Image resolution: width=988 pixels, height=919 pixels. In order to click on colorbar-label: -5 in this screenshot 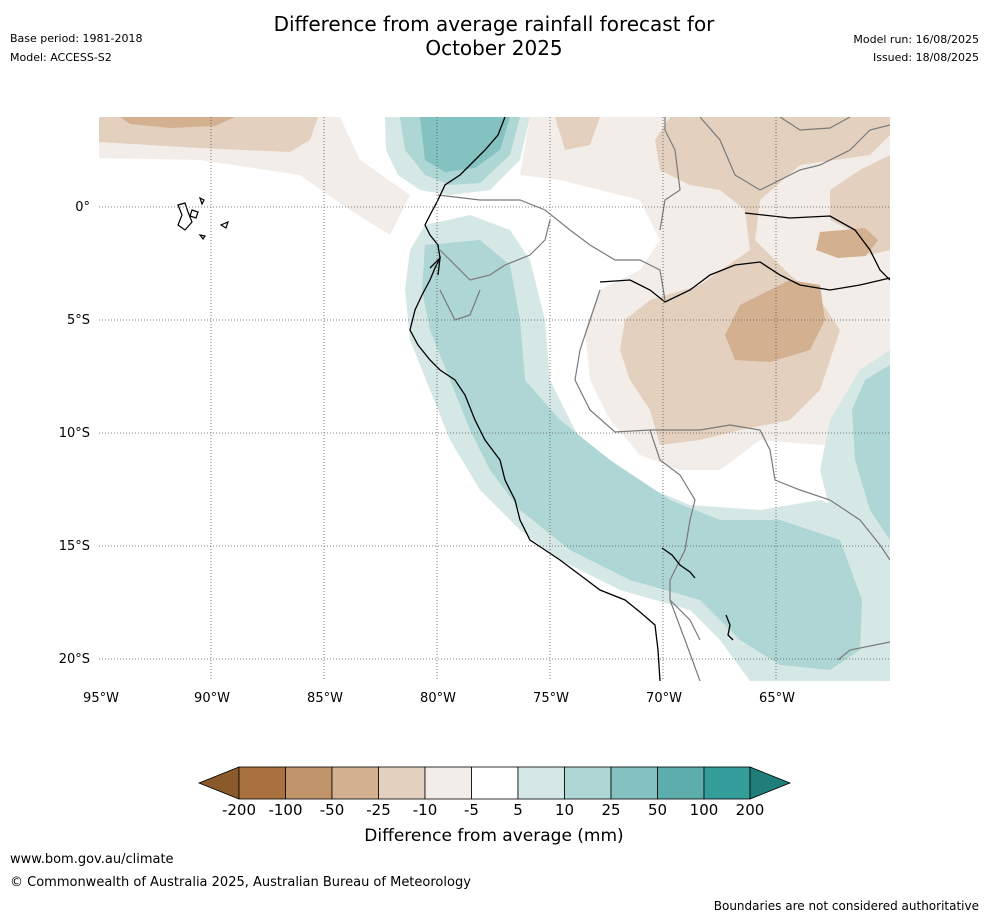, I will do `click(471, 810)`.